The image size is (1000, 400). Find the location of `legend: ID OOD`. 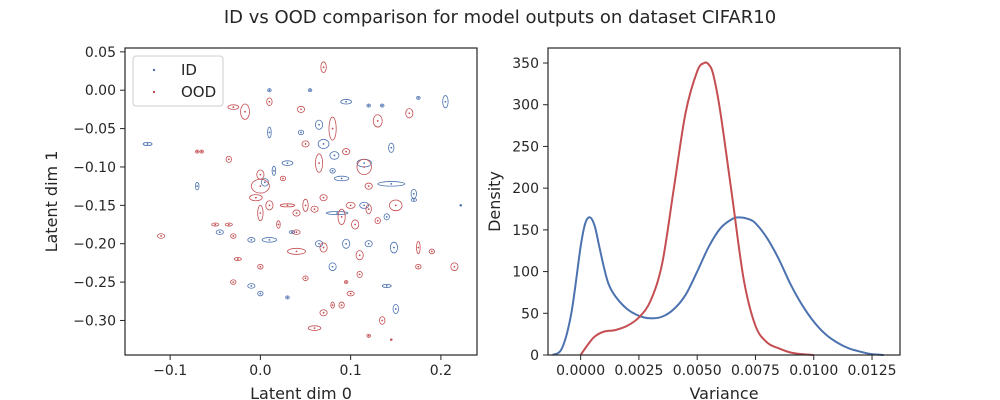

legend: ID OOD is located at coordinates (178, 81).